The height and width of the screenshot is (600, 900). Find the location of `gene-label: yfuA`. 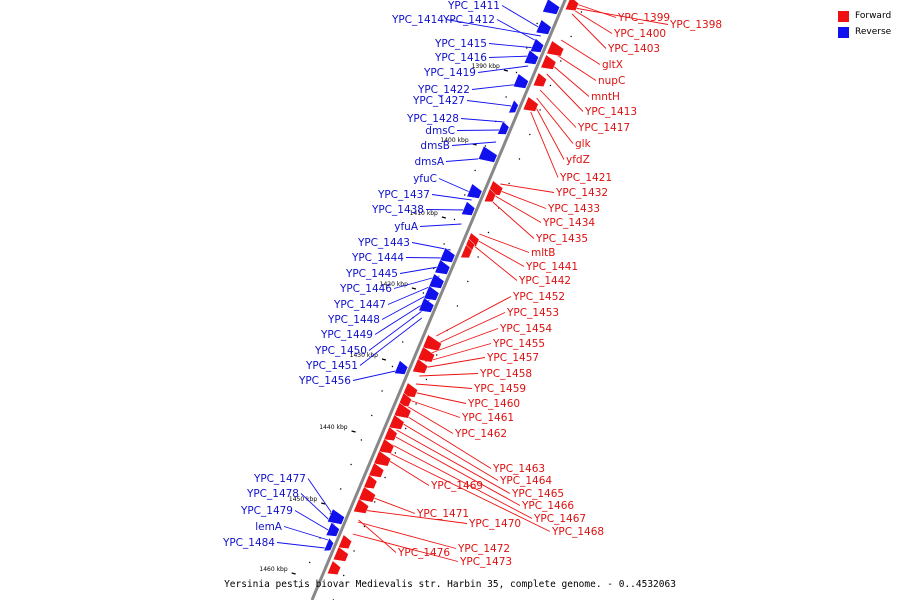

gene-label: yfuA is located at coordinates (406, 227).